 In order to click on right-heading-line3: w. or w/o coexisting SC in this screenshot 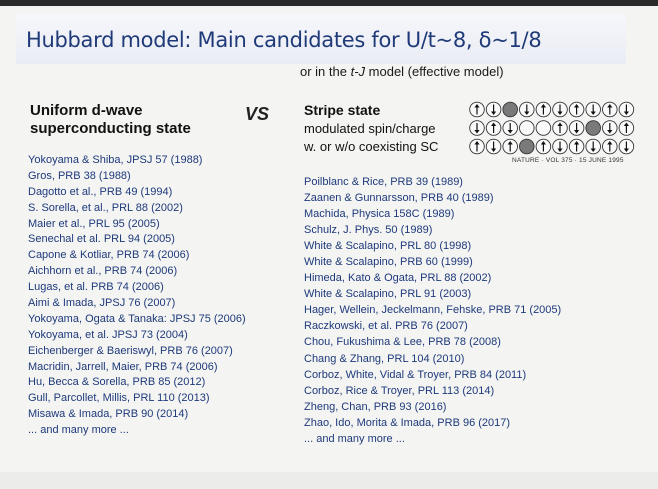, I will do `click(371, 146)`.